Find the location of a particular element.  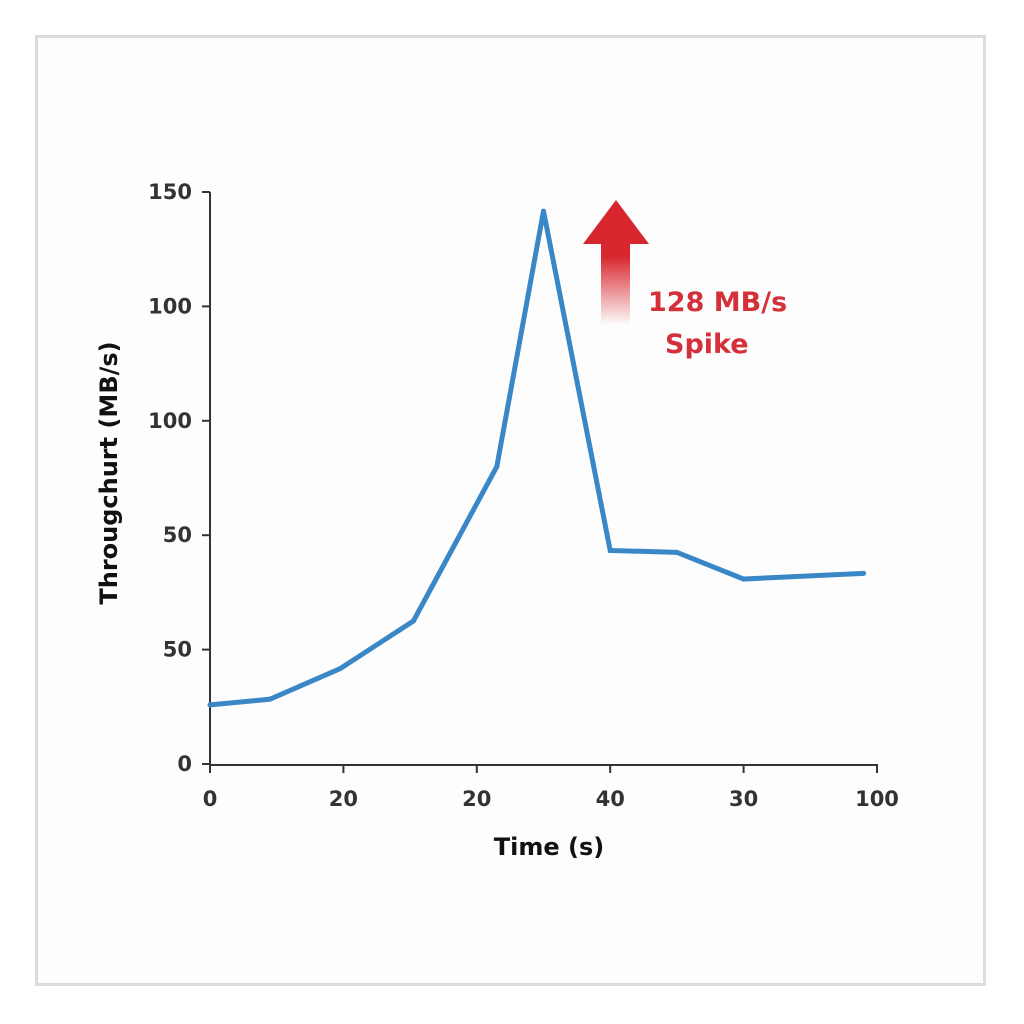

x-axis-label: Time (s) is located at coordinates (549, 847).